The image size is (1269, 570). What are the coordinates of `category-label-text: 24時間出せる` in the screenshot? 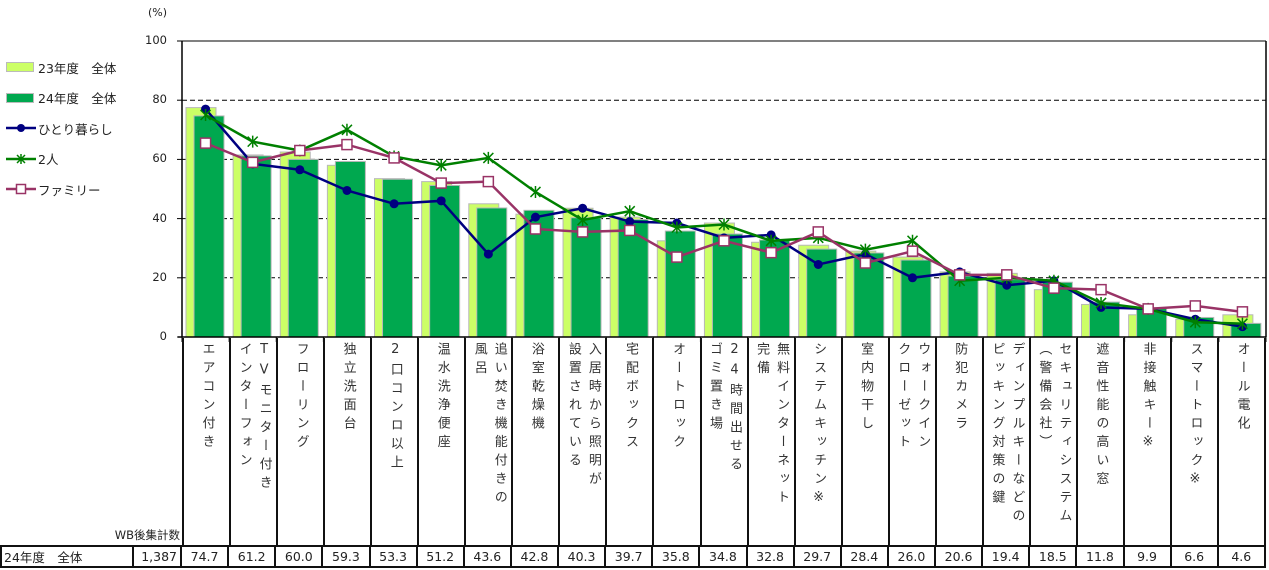 It's located at (735, 409).